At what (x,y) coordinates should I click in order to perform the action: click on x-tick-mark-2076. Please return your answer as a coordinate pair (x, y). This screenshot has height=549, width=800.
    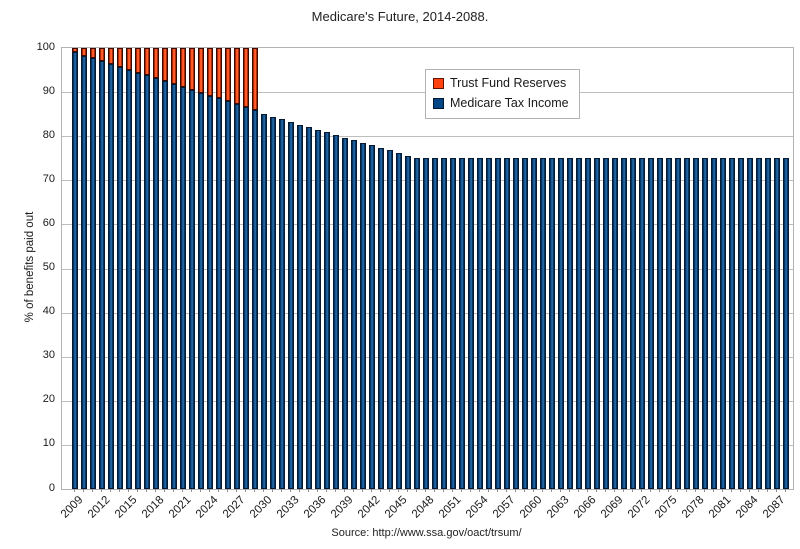
    Looking at the image, I should click on (677, 490).